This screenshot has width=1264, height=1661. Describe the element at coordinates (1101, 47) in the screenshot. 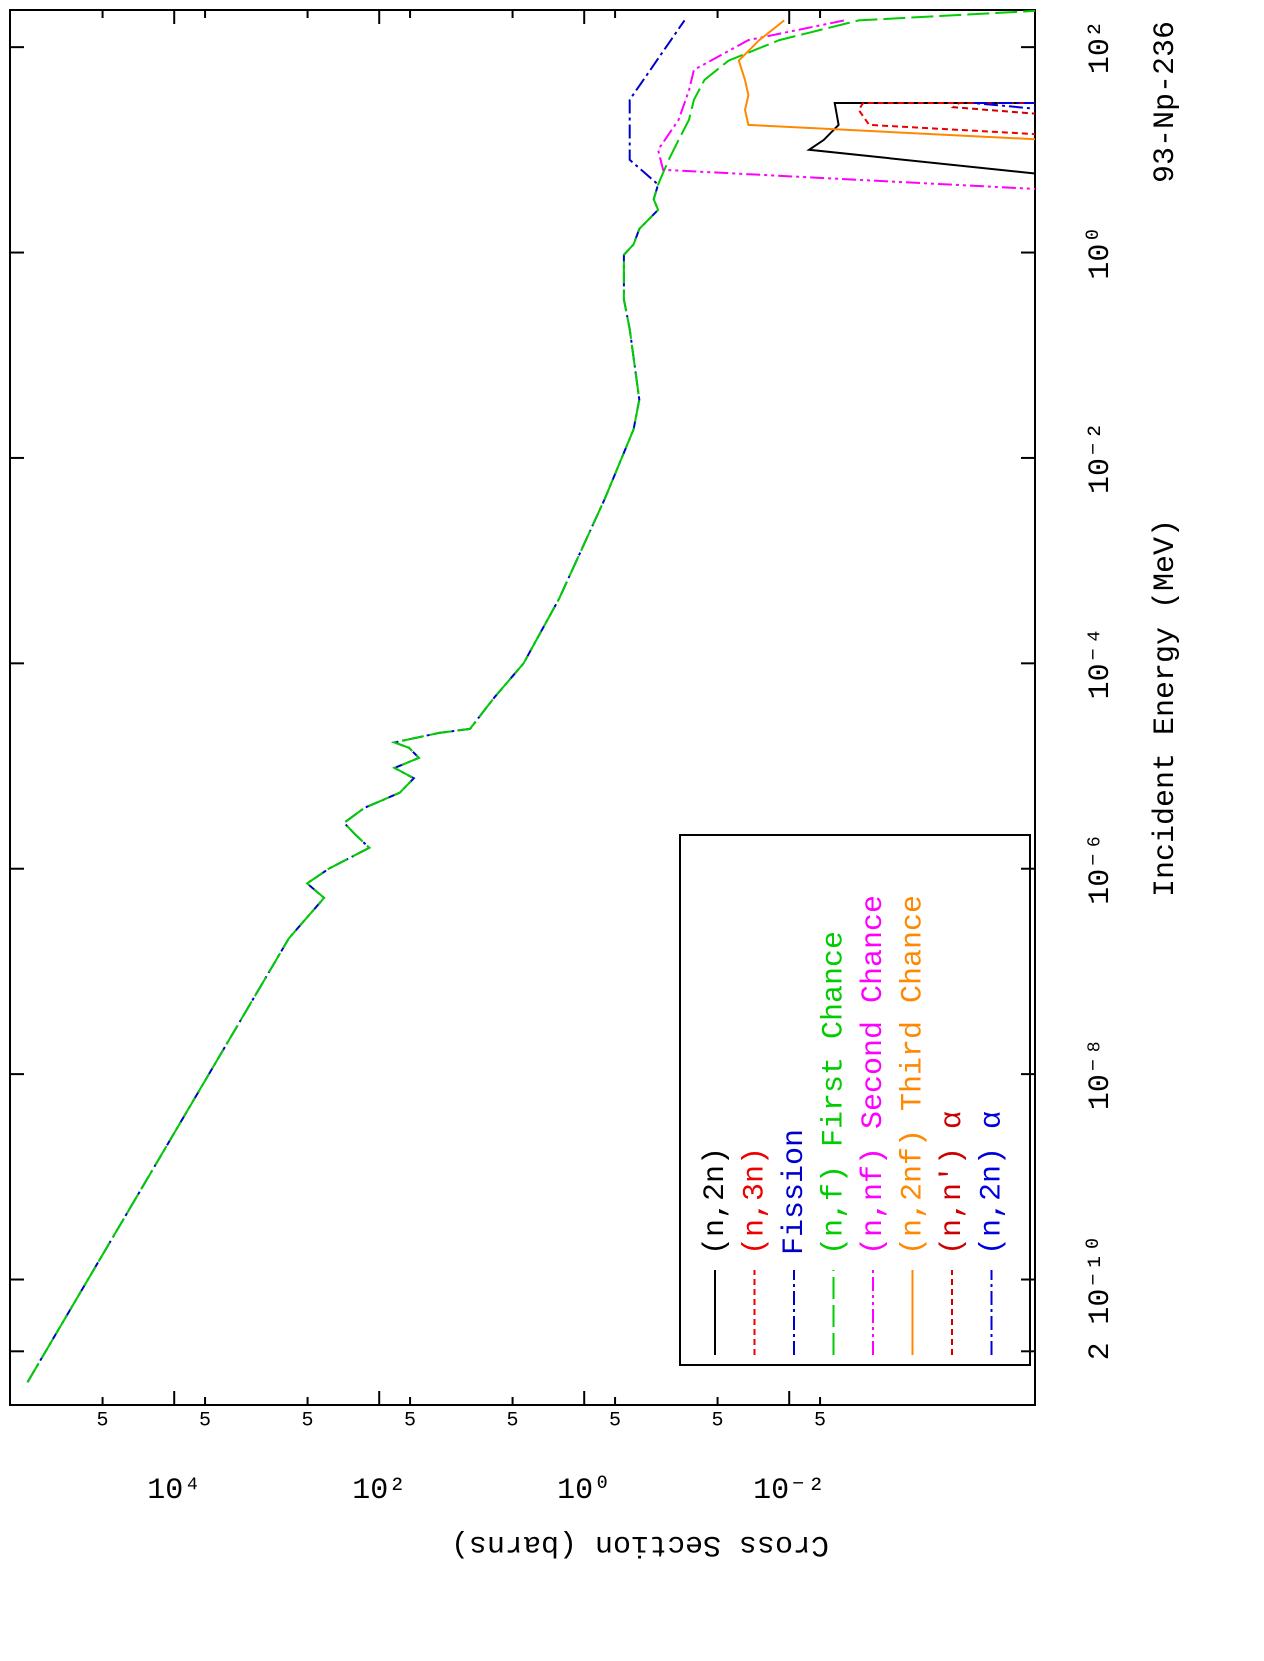

I see `x-tick-label: 10²` at that location.